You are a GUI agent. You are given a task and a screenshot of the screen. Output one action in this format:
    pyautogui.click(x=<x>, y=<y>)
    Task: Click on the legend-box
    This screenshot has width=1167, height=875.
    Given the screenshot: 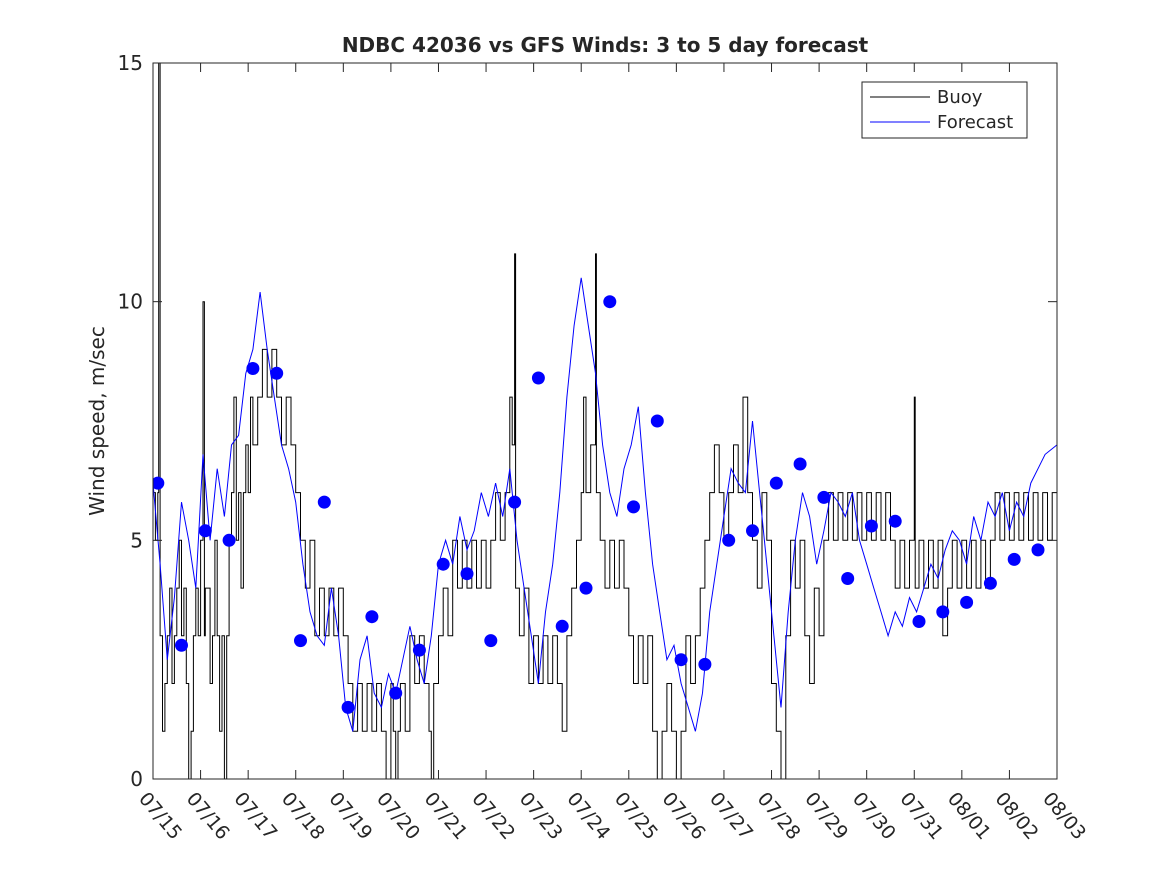 What is the action you would take?
    pyautogui.click(x=944, y=110)
    